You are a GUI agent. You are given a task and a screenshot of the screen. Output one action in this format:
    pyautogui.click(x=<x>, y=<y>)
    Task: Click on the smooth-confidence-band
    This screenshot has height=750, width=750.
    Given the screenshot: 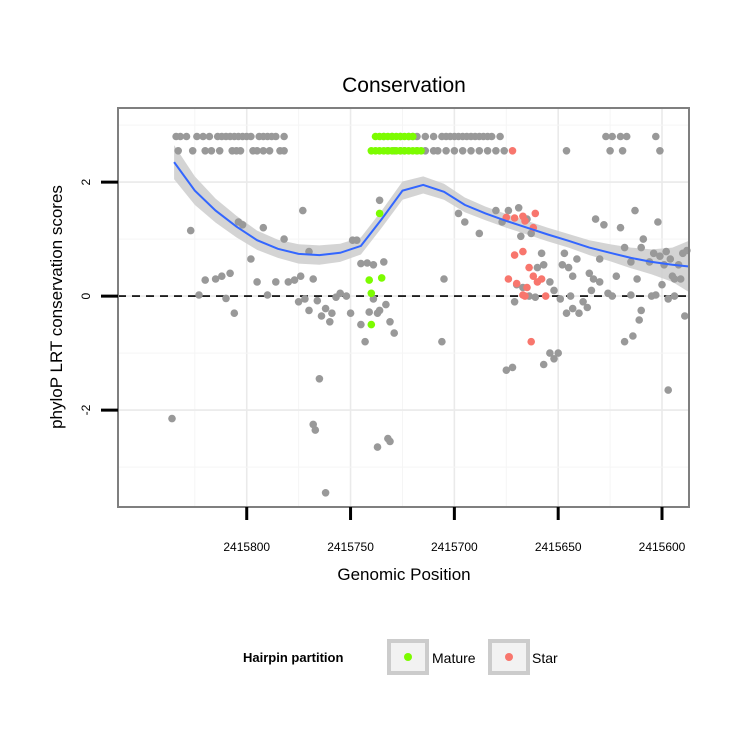 What is the action you would take?
    pyautogui.click(x=432, y=219)
    